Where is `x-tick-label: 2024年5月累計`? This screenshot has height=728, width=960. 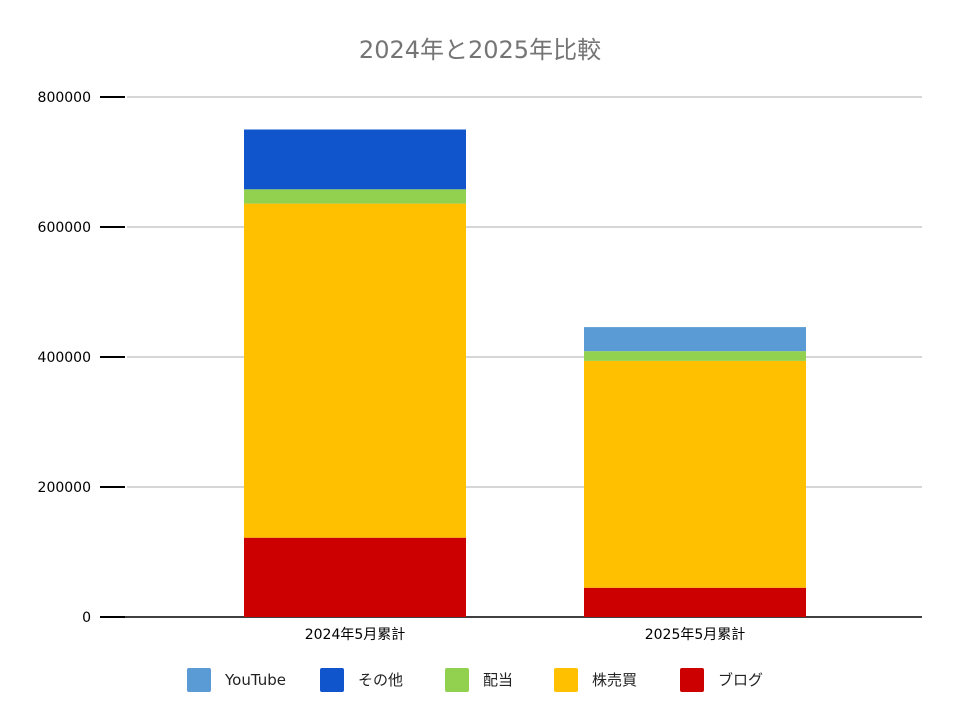 x-tick-label: 2024年5月累計 is located at coordinates (355, 635).